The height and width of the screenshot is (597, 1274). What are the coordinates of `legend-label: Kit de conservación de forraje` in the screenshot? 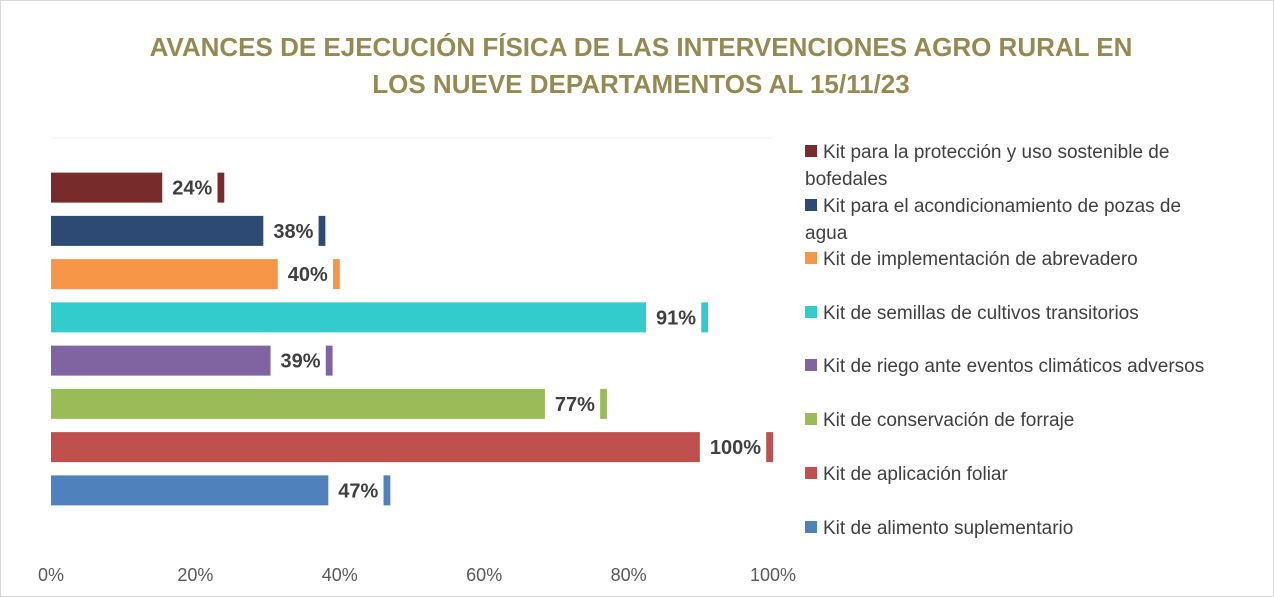 It's located at (949, 420).